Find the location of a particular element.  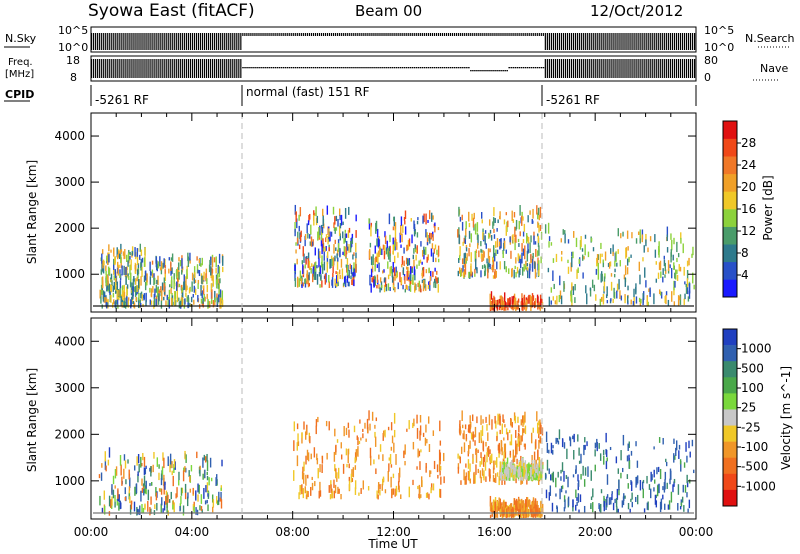

y-tick-label: 4000 is located at coordinates (69, 136).